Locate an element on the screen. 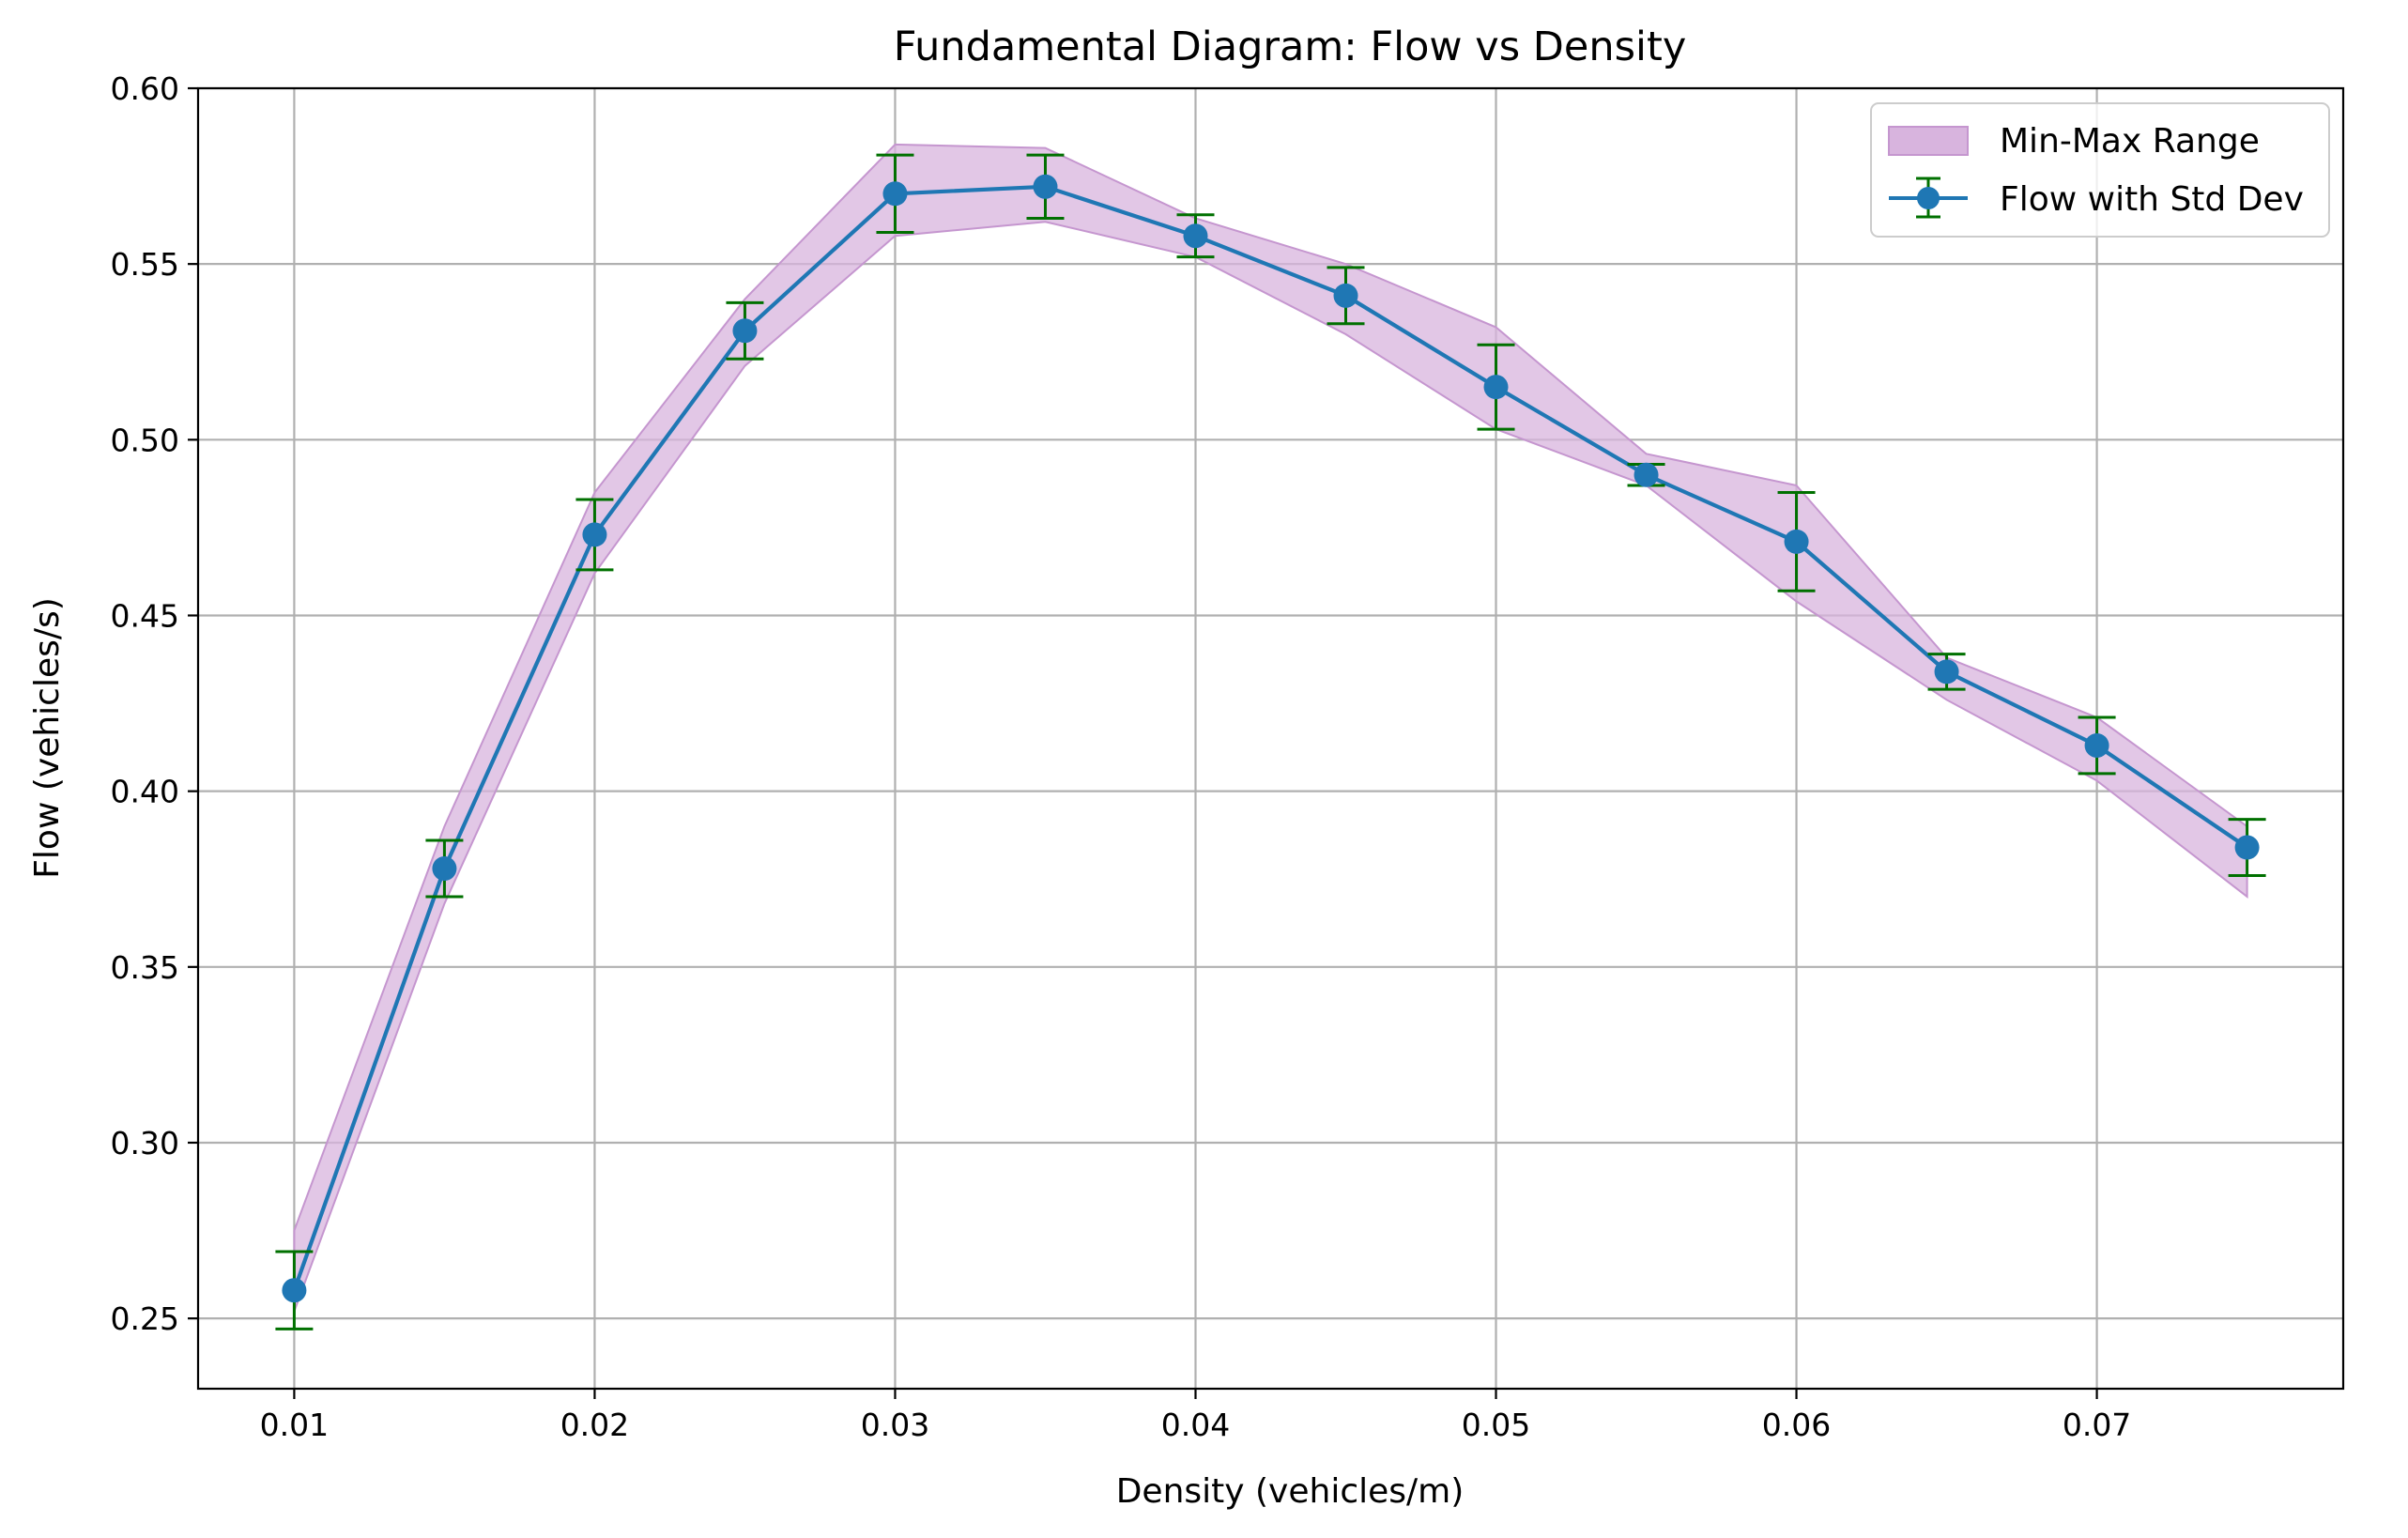  legend-box is located at coordinates (2100, 170).